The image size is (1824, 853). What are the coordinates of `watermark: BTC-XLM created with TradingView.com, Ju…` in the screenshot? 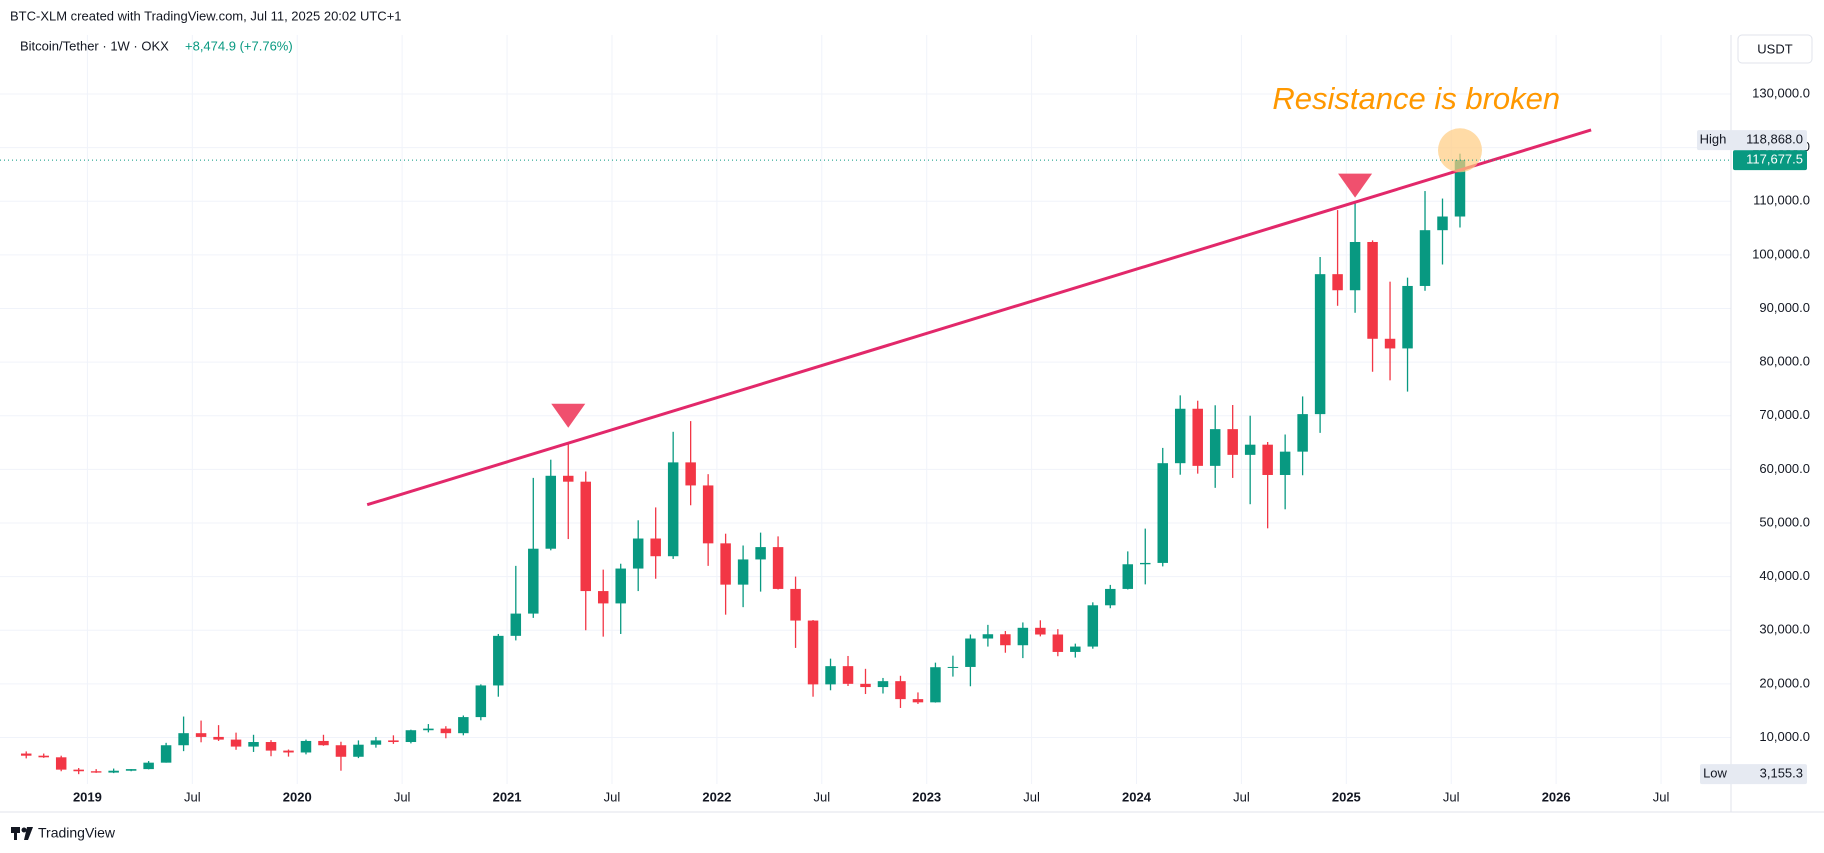 It's located at (206, 15).